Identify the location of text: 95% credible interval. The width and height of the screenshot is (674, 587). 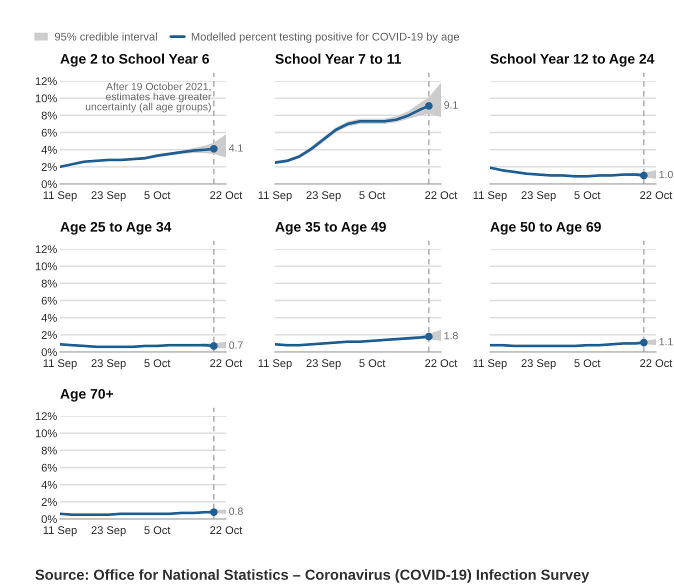
(105, 36).